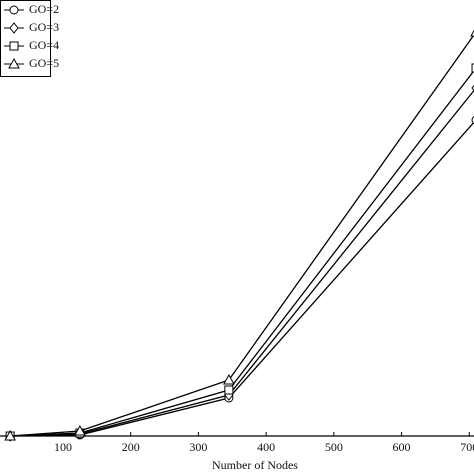  I want to click on legend-label: GO=2, so click(44, 9).